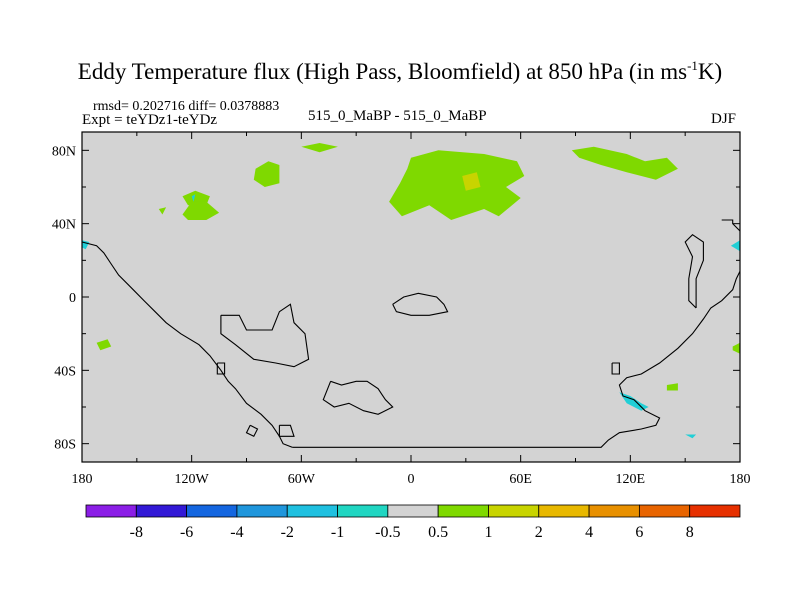 This screenshot has width=800, height=600. I want to click on x-tick-label: 120E, so click(631, 479).